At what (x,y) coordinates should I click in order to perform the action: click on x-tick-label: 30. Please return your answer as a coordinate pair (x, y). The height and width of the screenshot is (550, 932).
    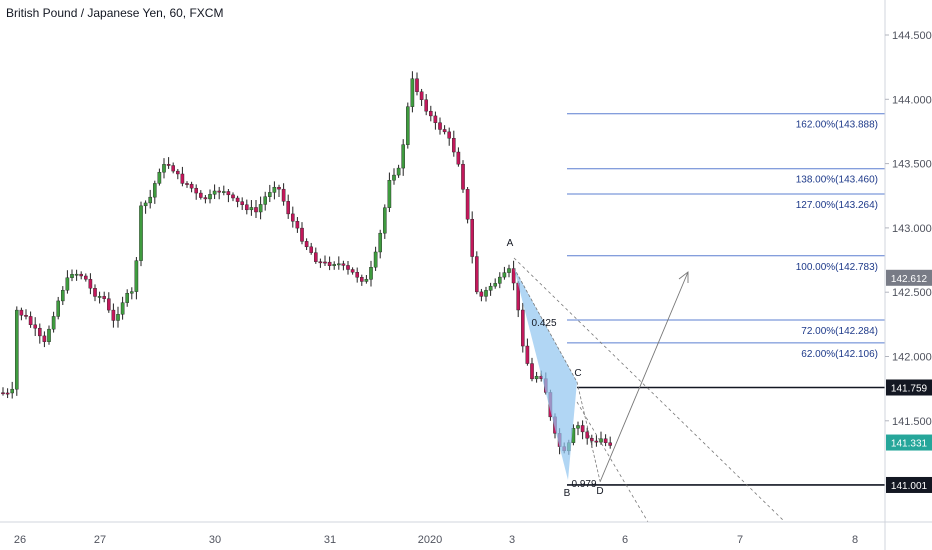
    Looking at the image, I should click on (215, 540).